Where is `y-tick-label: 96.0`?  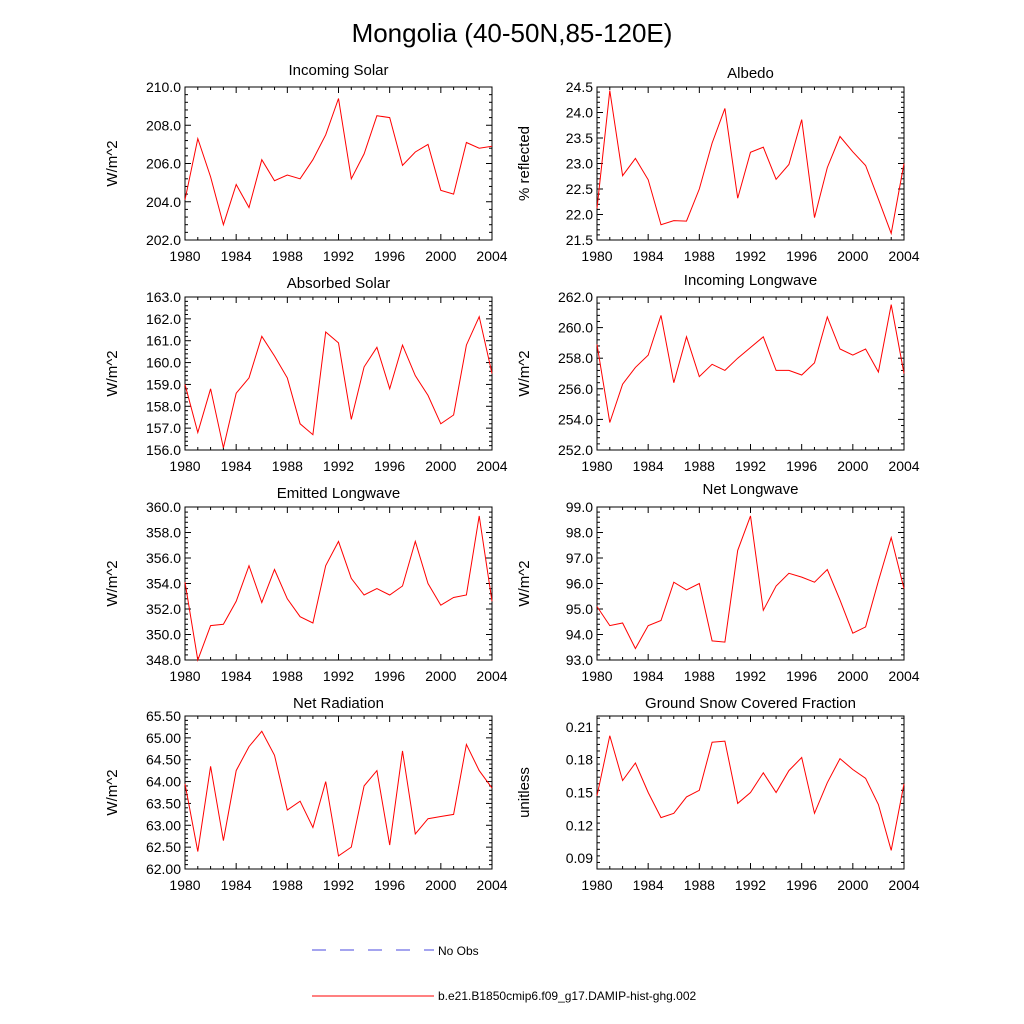 y-tick-label: 96.0 is located at coordinates (579, 584).